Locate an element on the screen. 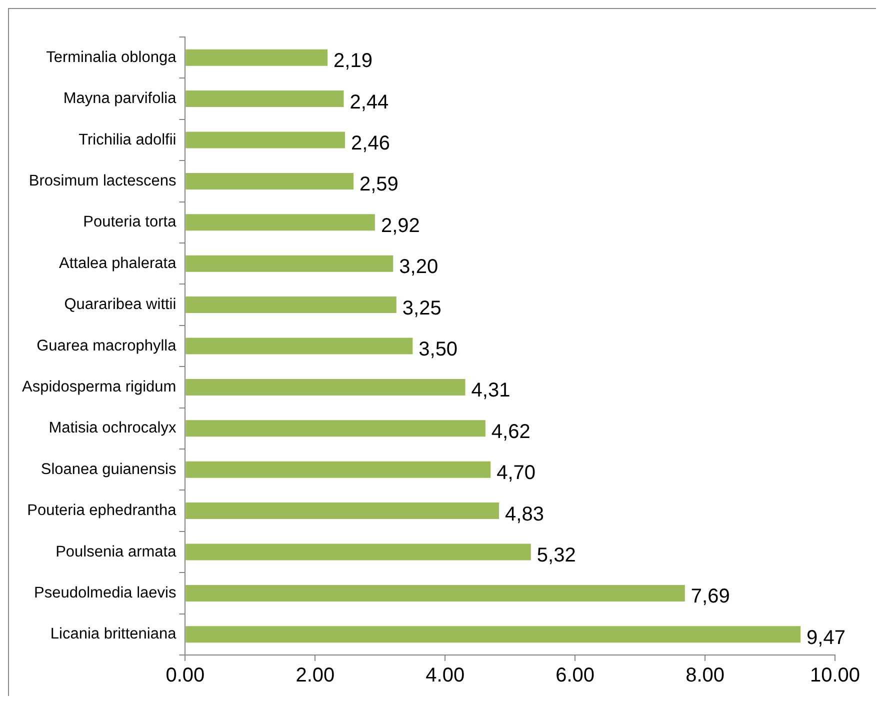 Image resolution: width=888 pixels, height=706 pixels. data-label: 4,83 is located at coordinates (524, 514).